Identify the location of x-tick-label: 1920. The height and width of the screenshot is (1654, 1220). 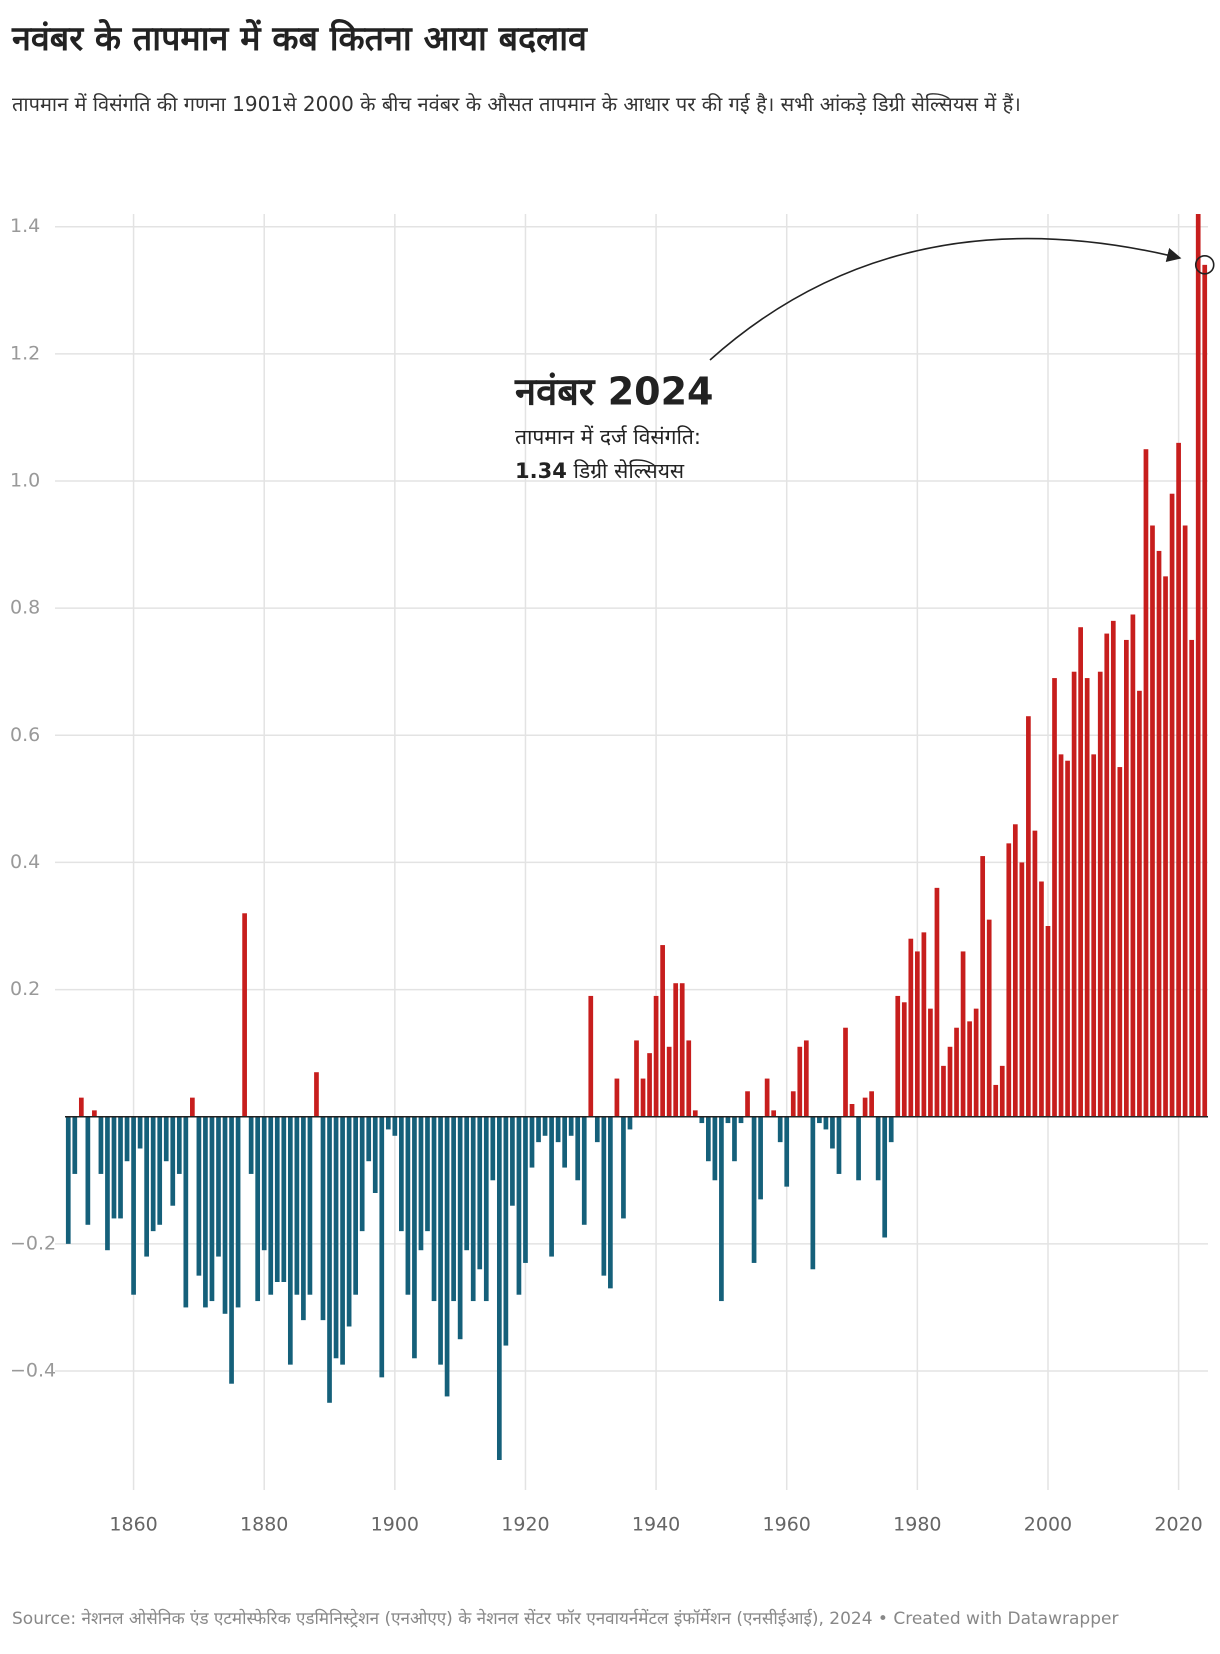
(525, 1525).